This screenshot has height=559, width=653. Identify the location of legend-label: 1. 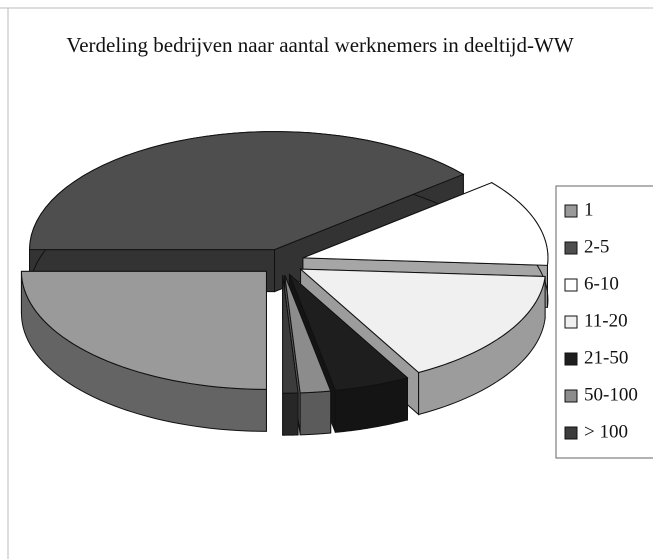
(589, 209).